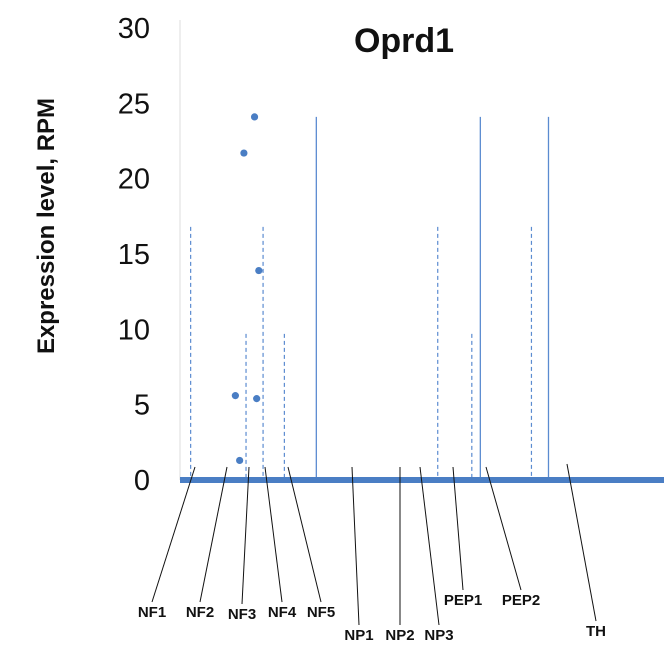 This screenshot has height=653, width=664. What do you see at coordinates (200, 612) in the screenshot?
I see `category-label: NF2` at bounding box center [200, 612].